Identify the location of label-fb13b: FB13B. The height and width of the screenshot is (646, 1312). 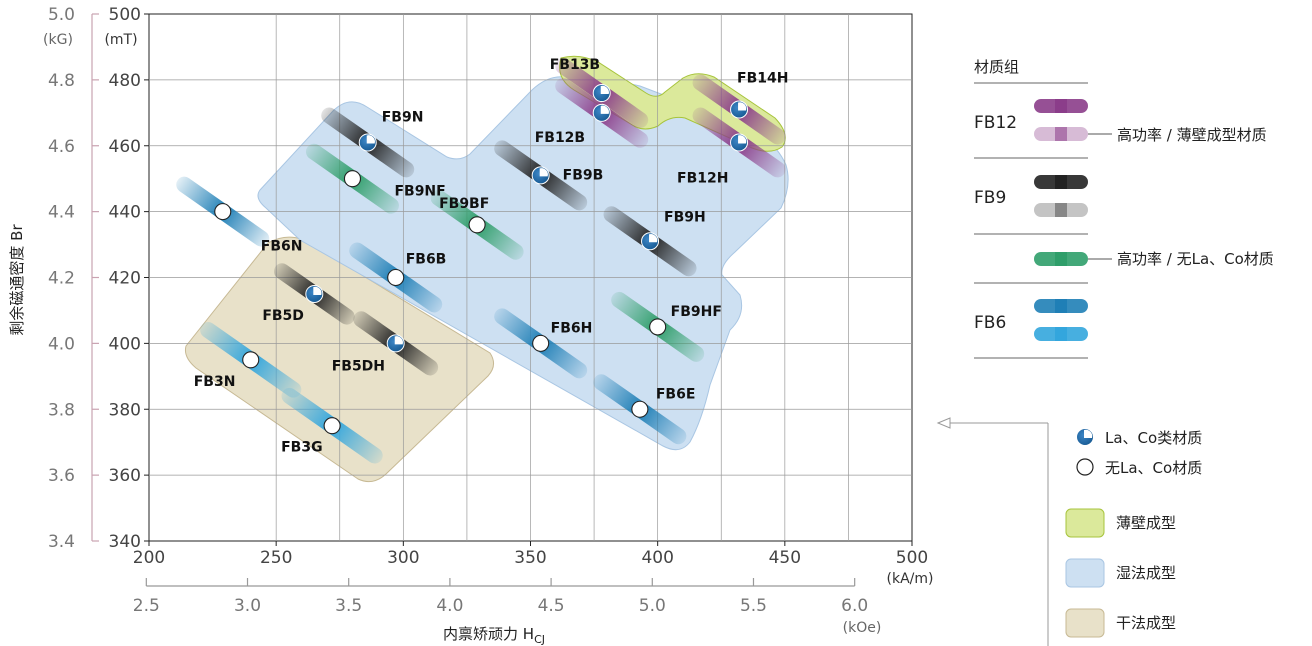
(575, 65).